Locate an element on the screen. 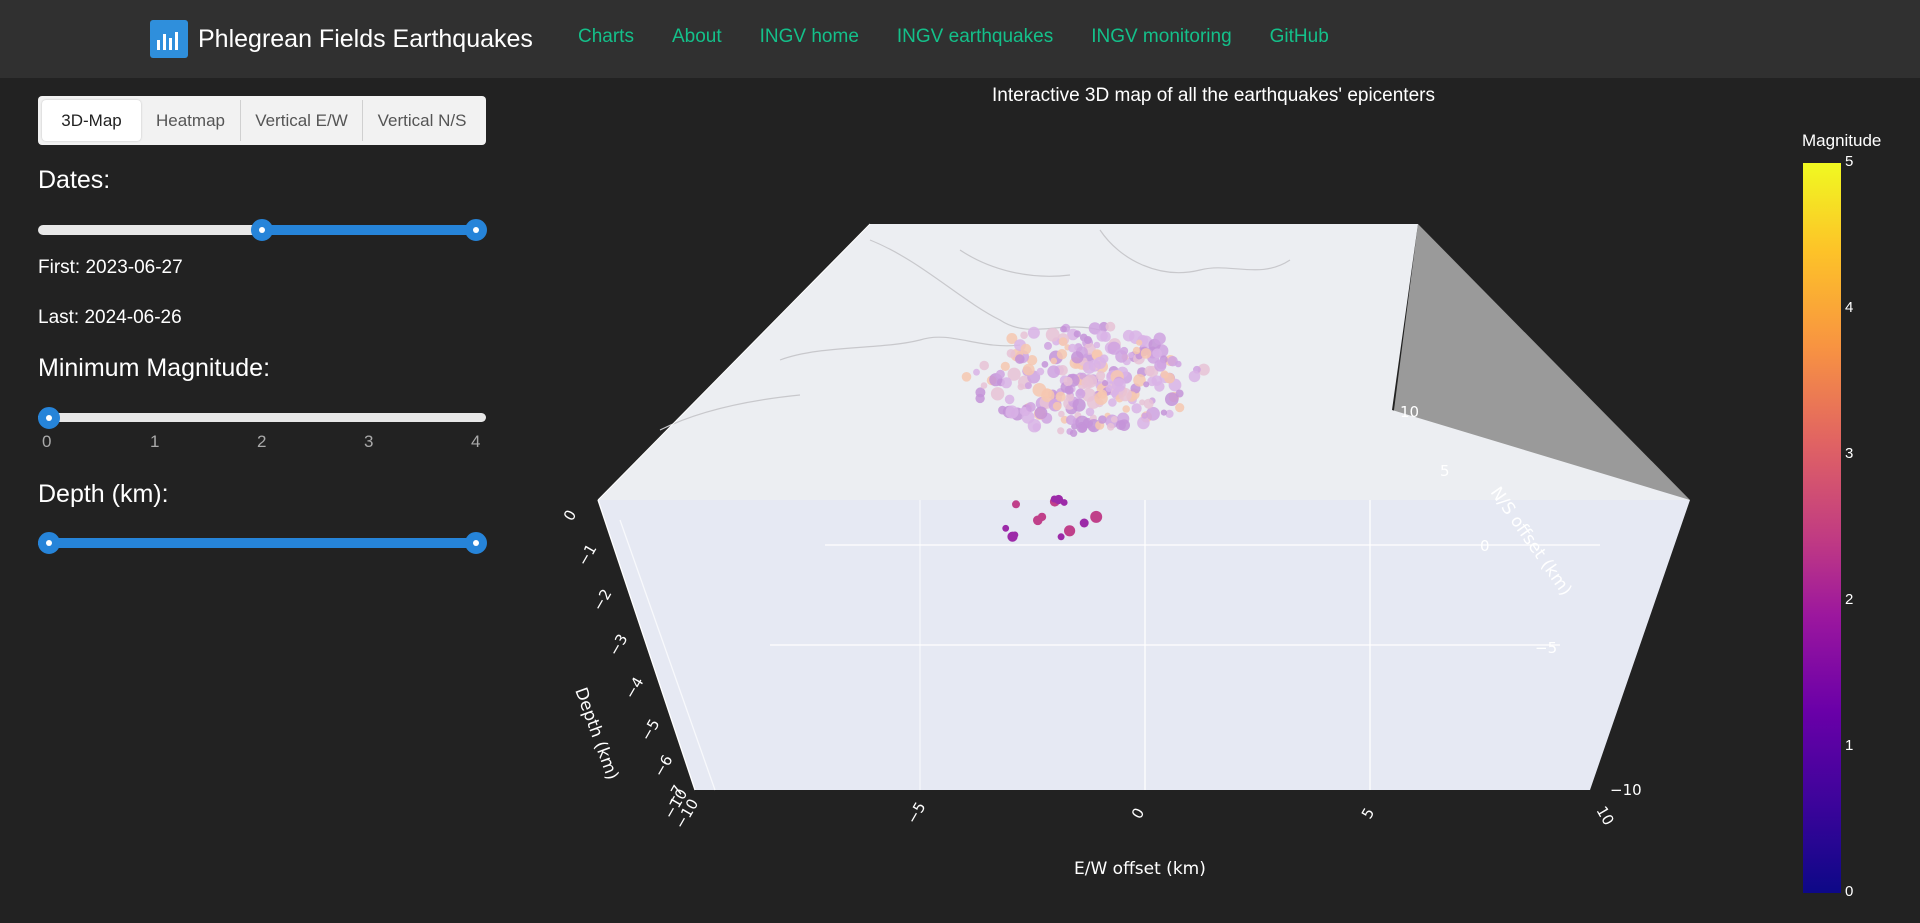  scatter-points is located at coordinates (1085, 431).